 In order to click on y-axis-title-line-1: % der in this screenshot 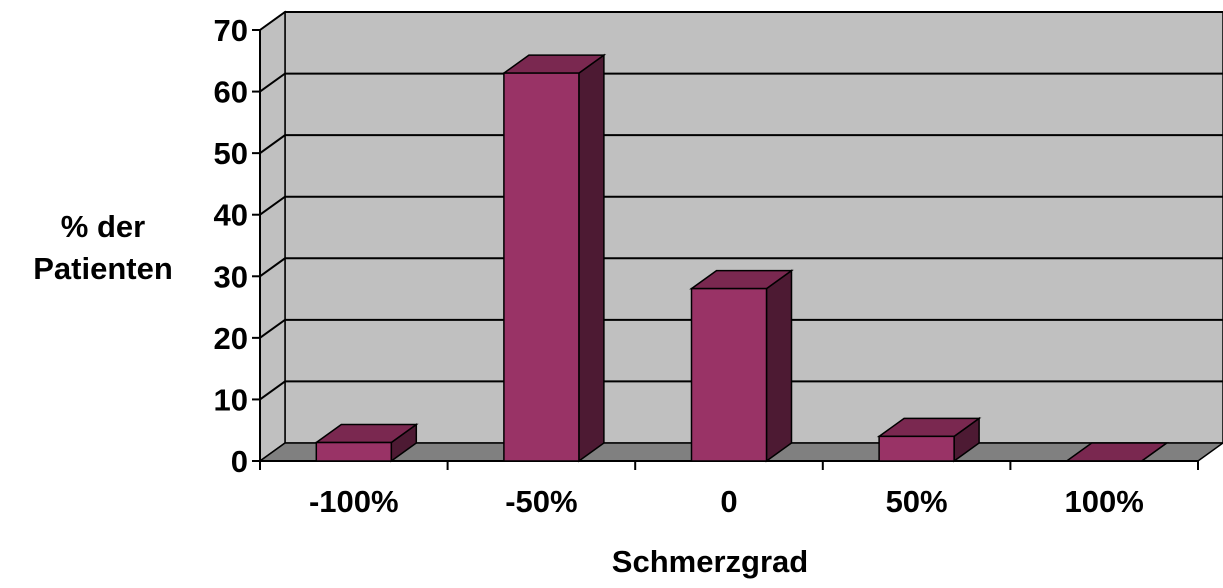, I will do `click(103, 226)`.